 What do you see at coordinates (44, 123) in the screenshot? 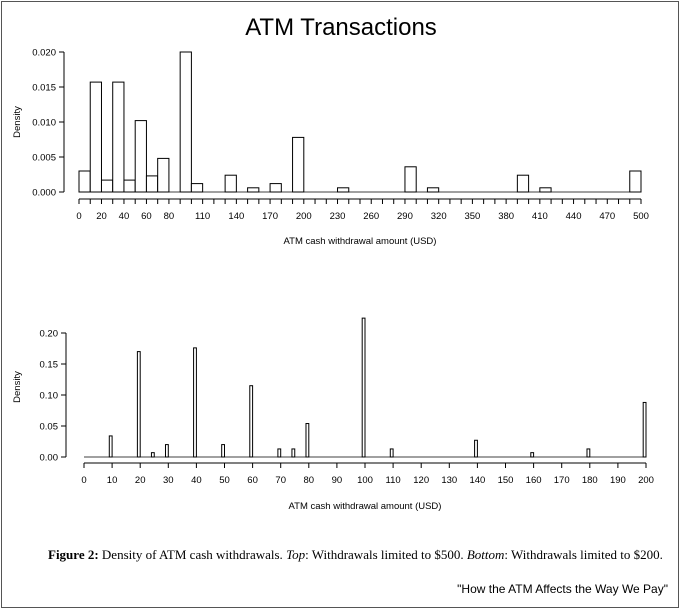
I see `y-tick-label: 0.010` at bounding box center [44, 123].